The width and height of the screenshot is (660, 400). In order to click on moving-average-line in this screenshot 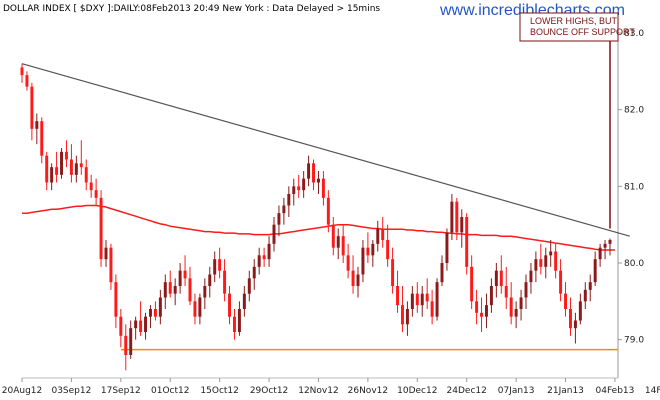, I will do `click(318, 227)`.